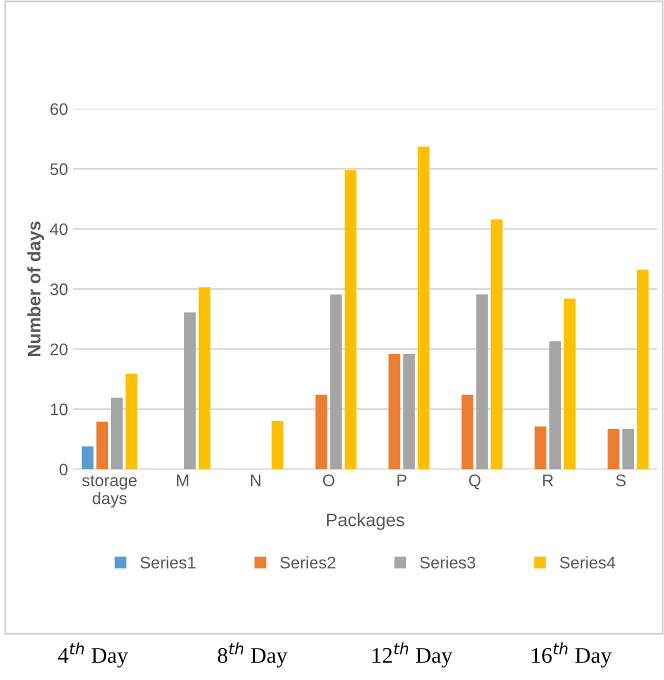  I want to click on x-tick-label: Q, so click(474, 482).